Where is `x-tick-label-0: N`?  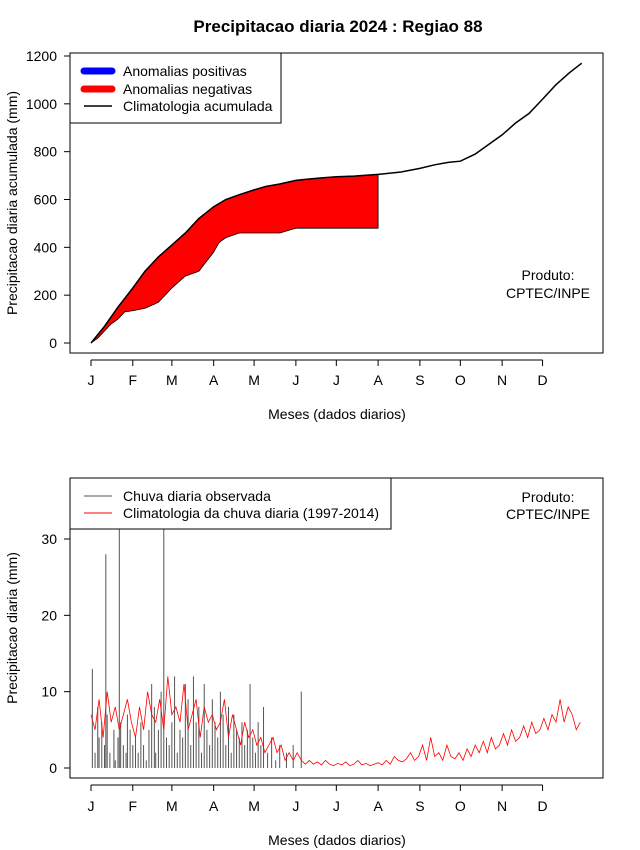 x-tick-label-0: N is located at coordinates (502, 380).